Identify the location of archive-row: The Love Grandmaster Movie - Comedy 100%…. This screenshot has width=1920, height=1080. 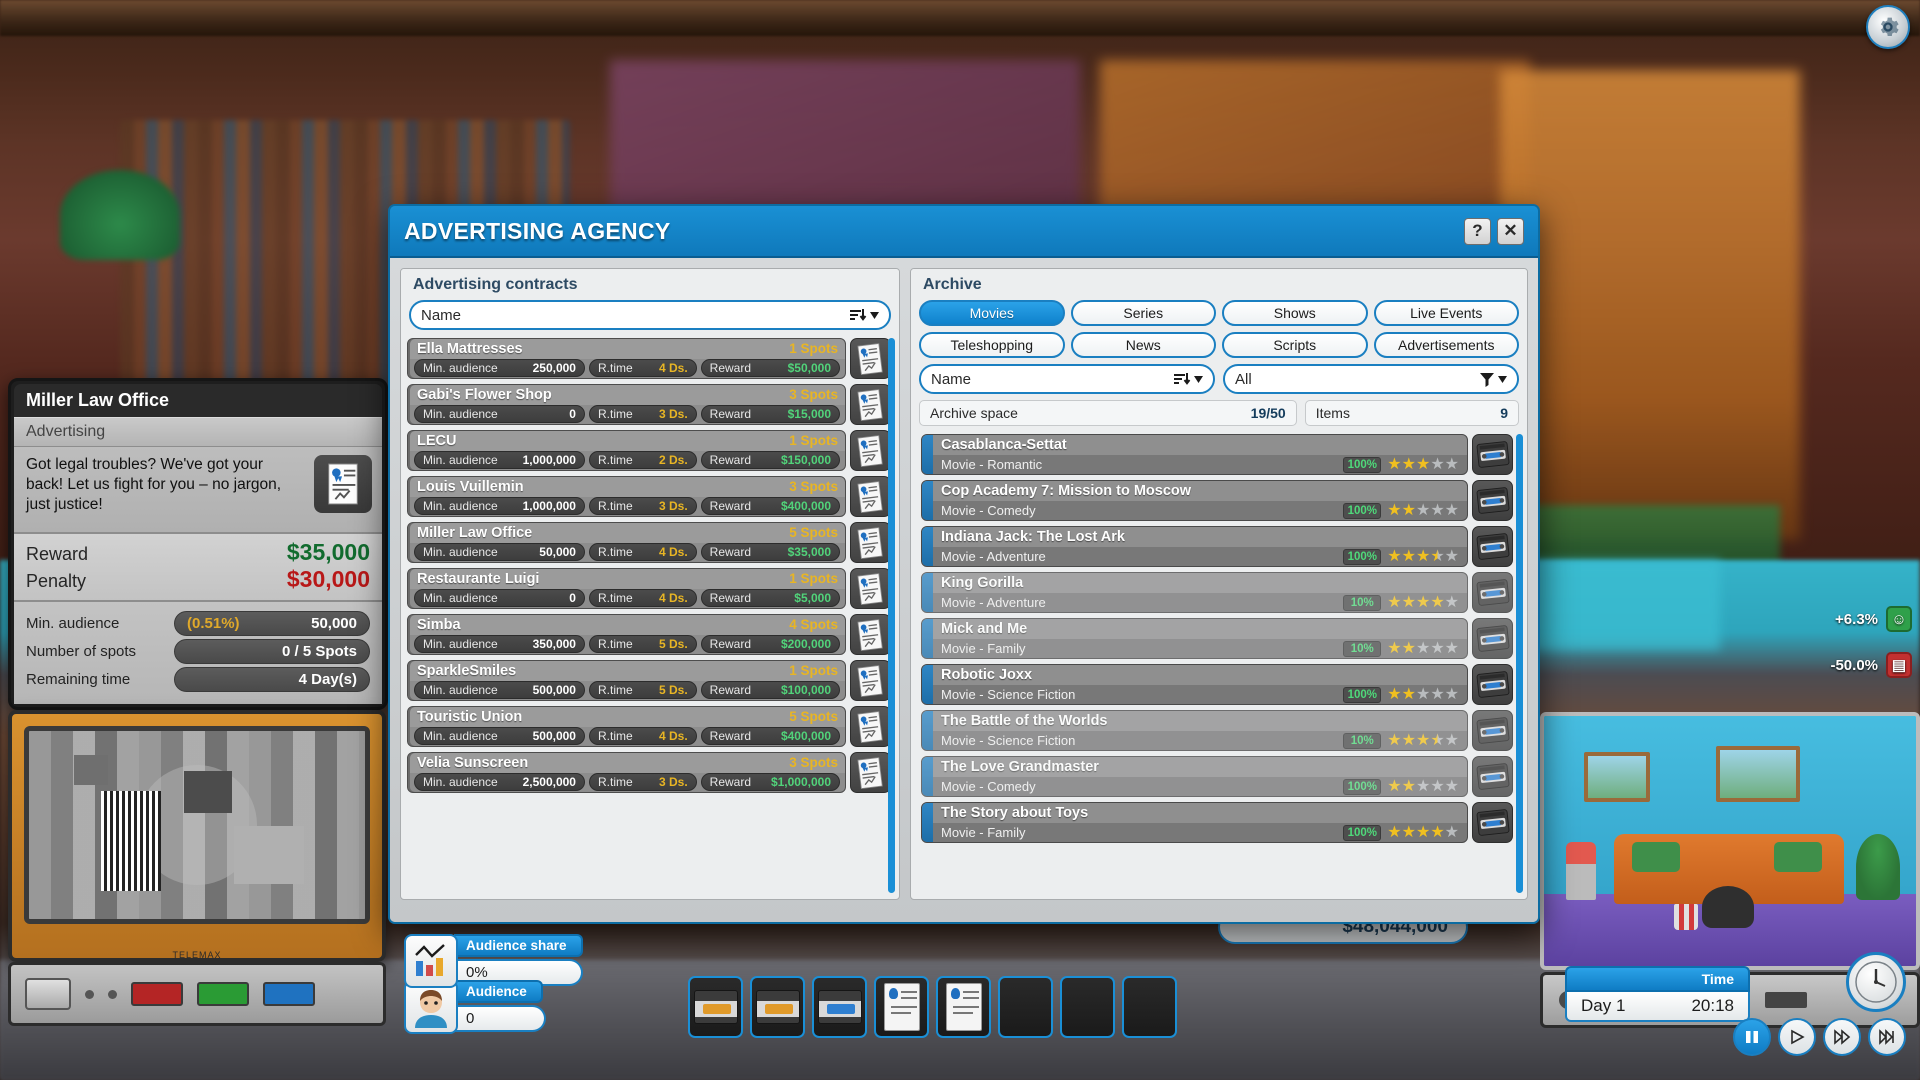
(1217, 776).